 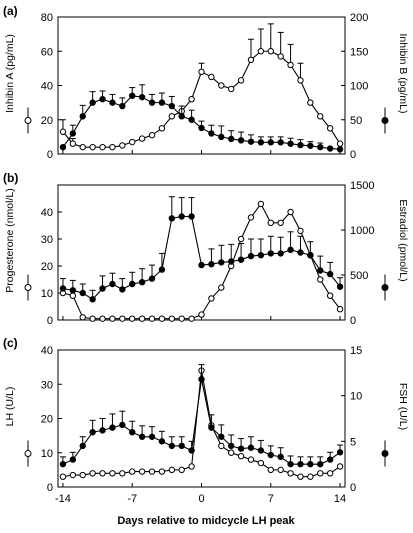 I want to click on x-tick-label: 7, so click(x=271, y=499).